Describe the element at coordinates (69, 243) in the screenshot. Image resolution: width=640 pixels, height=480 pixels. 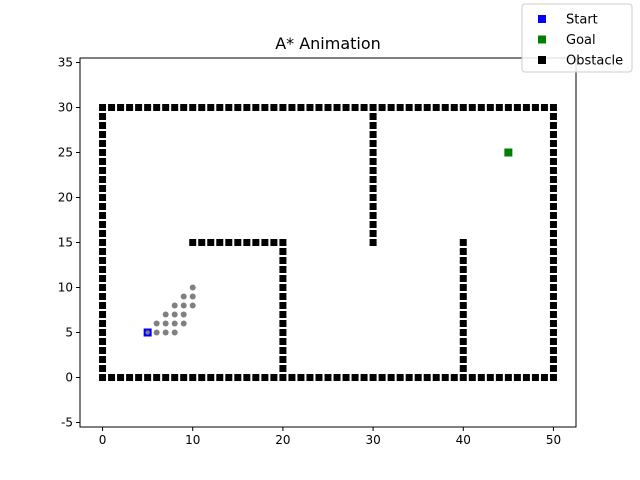
I see `y-axis: -5 0 5 10 15 20 25 30 35` at that location.